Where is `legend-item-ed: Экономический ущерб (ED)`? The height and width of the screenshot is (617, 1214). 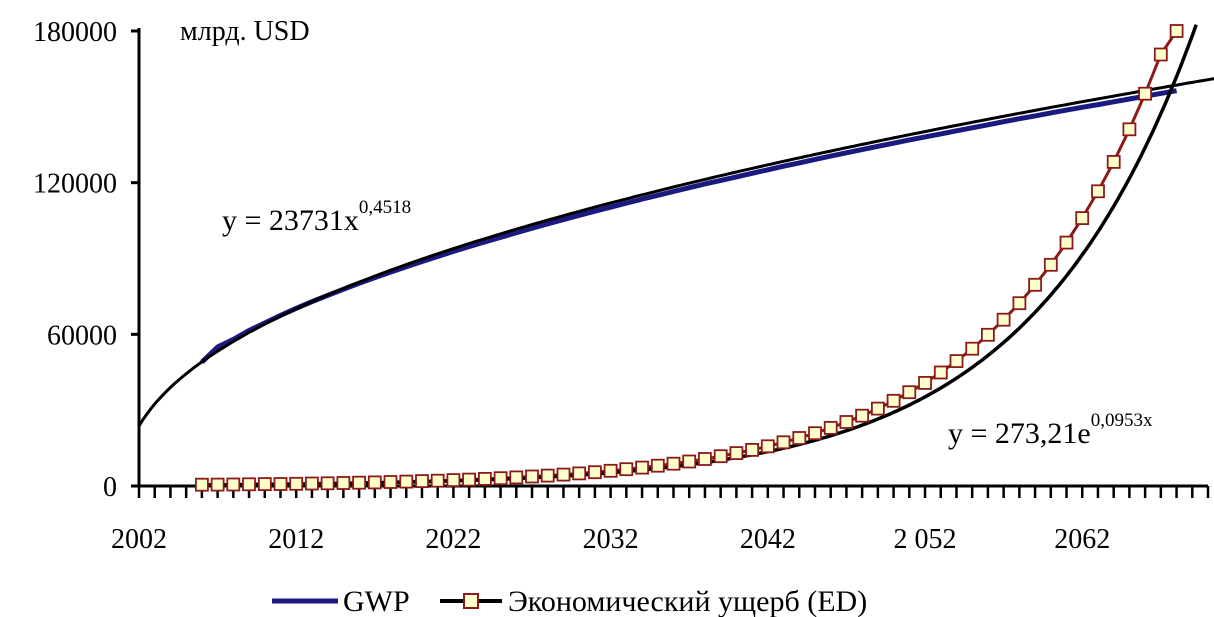
legend-item-ed: Экономический ущерб (ED) is located at coordinates (653, 601).